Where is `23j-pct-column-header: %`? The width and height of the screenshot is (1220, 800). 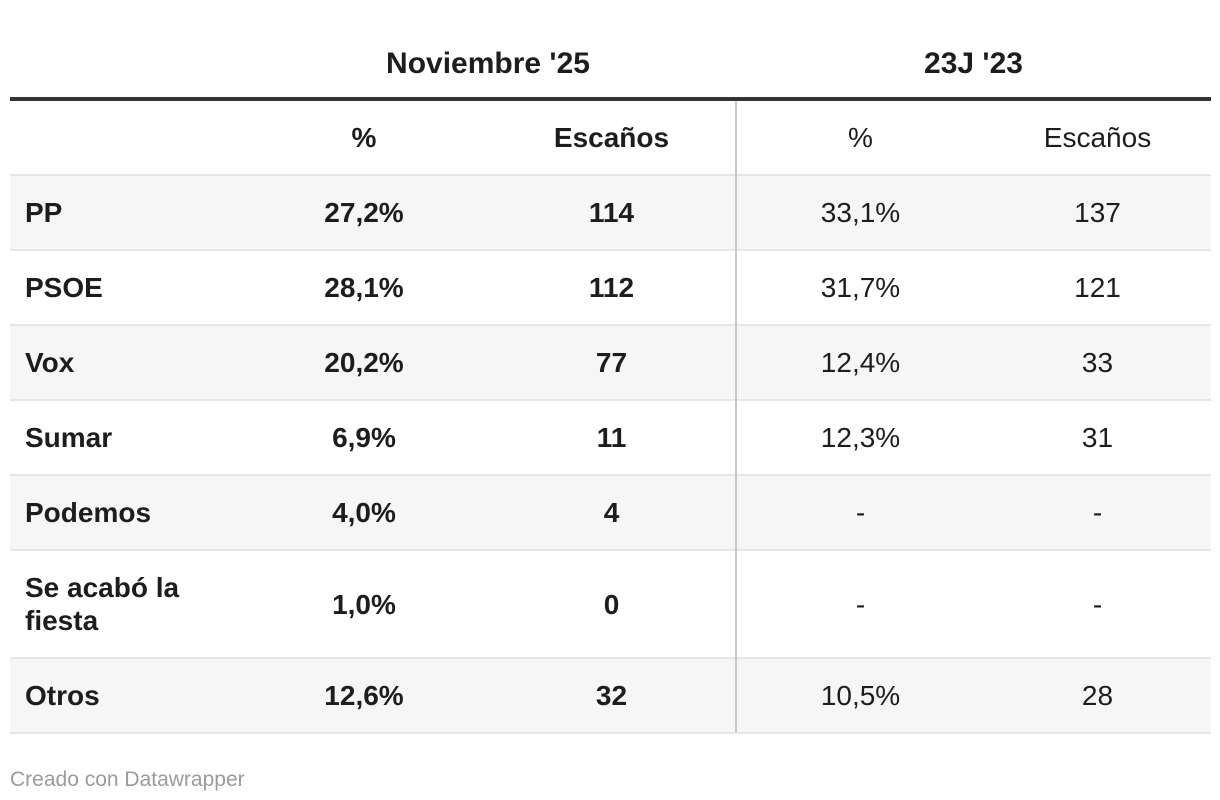 23j-pct-column-header: % is located at coordinates (859, 137).